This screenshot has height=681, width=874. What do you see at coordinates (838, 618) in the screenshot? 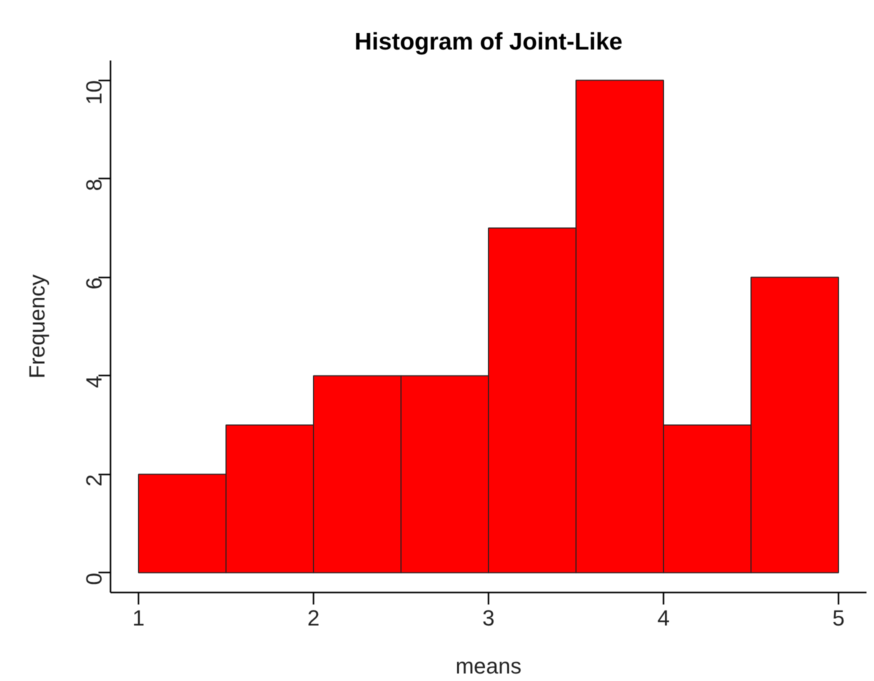
I see `x-tick-label: 5` at bounding box center [838, 618].